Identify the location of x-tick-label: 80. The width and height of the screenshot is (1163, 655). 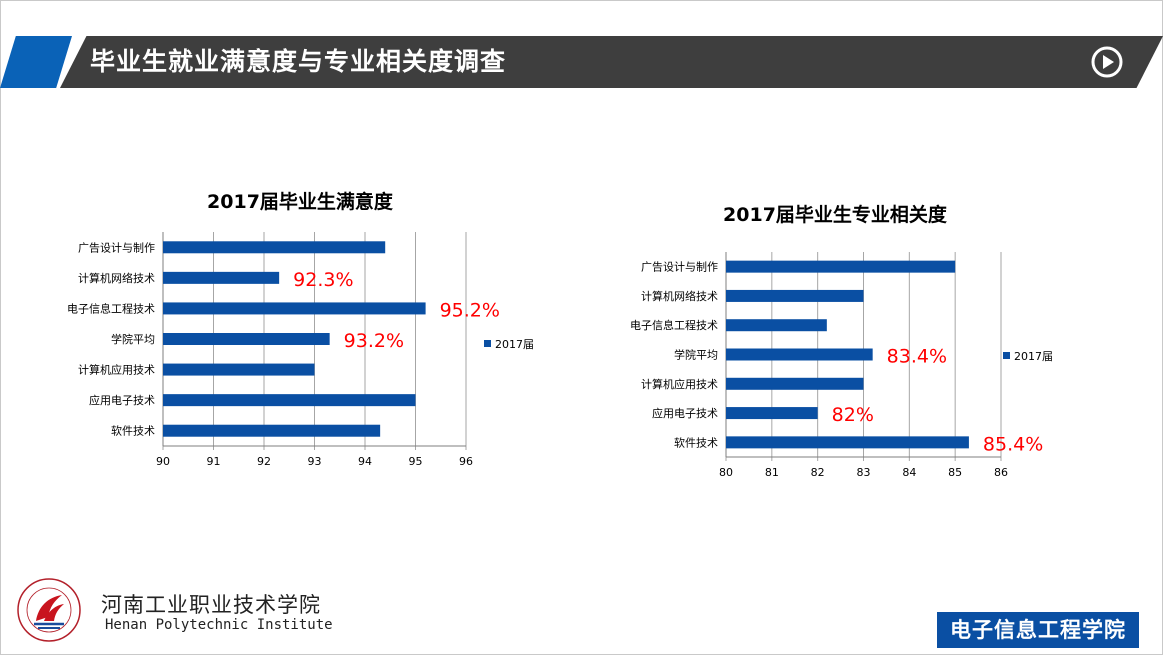
(726, 472).